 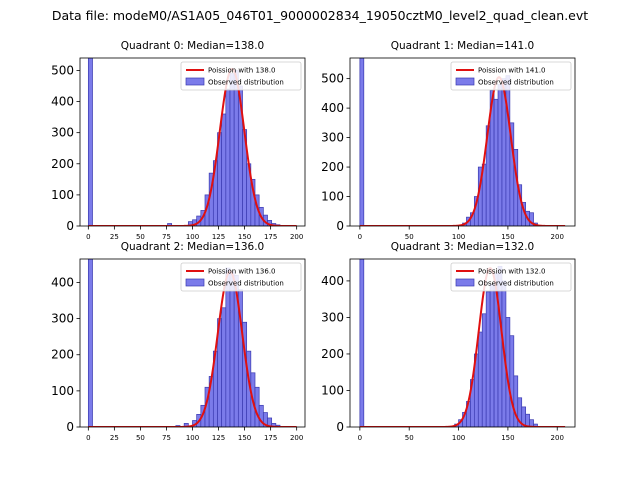 I want to click on quadrant-0-legend-obs-swatch, so click(x=195, y=81).